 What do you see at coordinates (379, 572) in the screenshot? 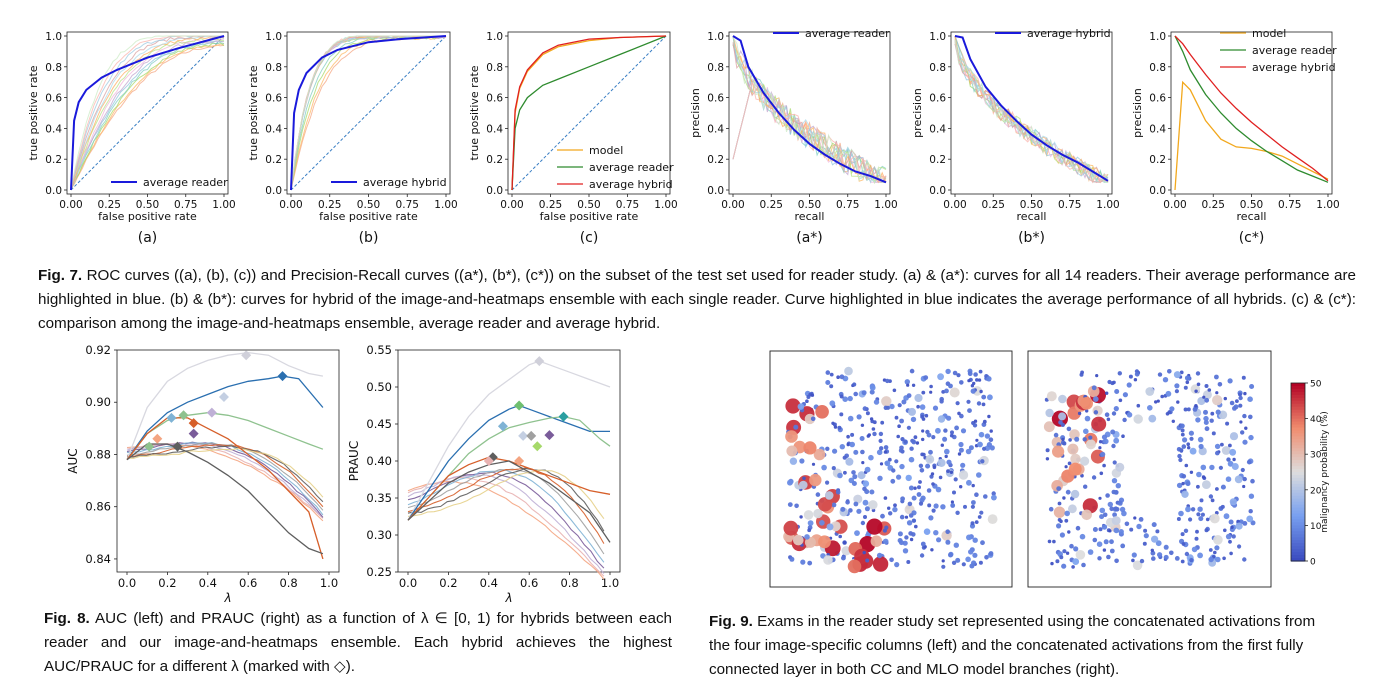
I see `y-tick-label: 0.25` at bounding box center [379, 572].